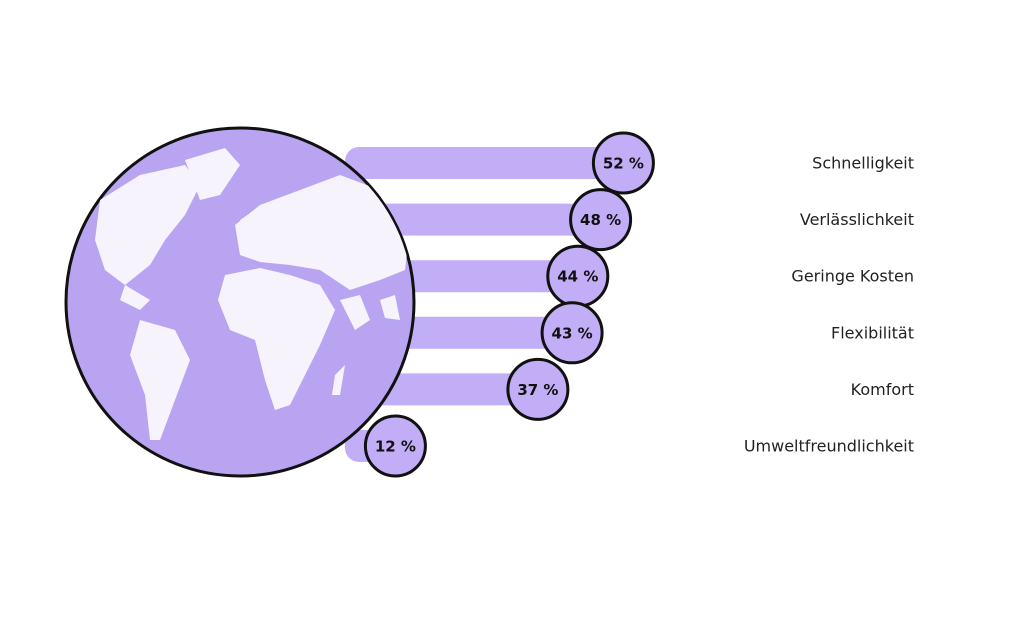 This screenshot has height=634, width=1024. I want to click on value-label: 43 %, so click(572, 333).